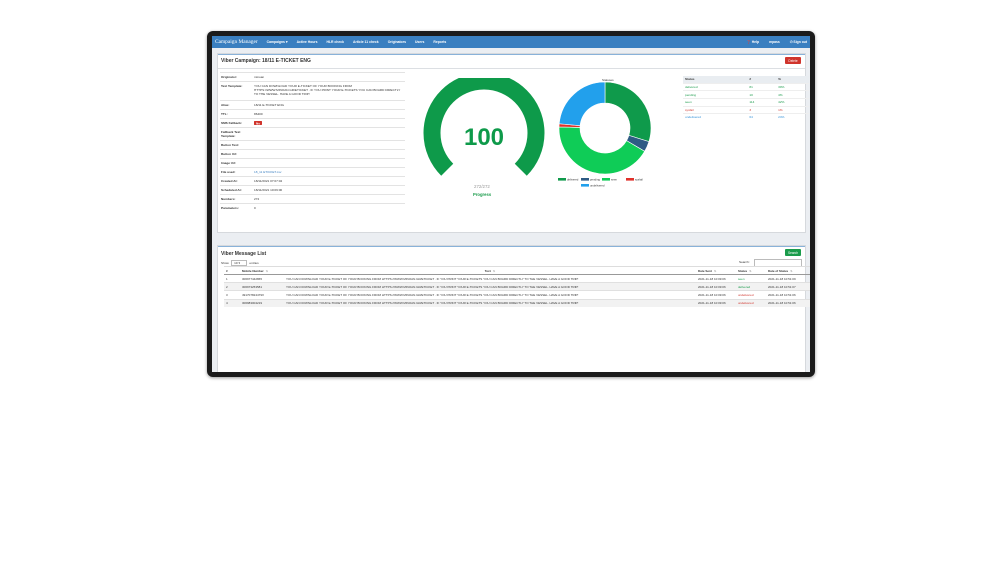 This screenshot has height=564, width=1000. I want to click on column-header-label: #, so click(227, 270).